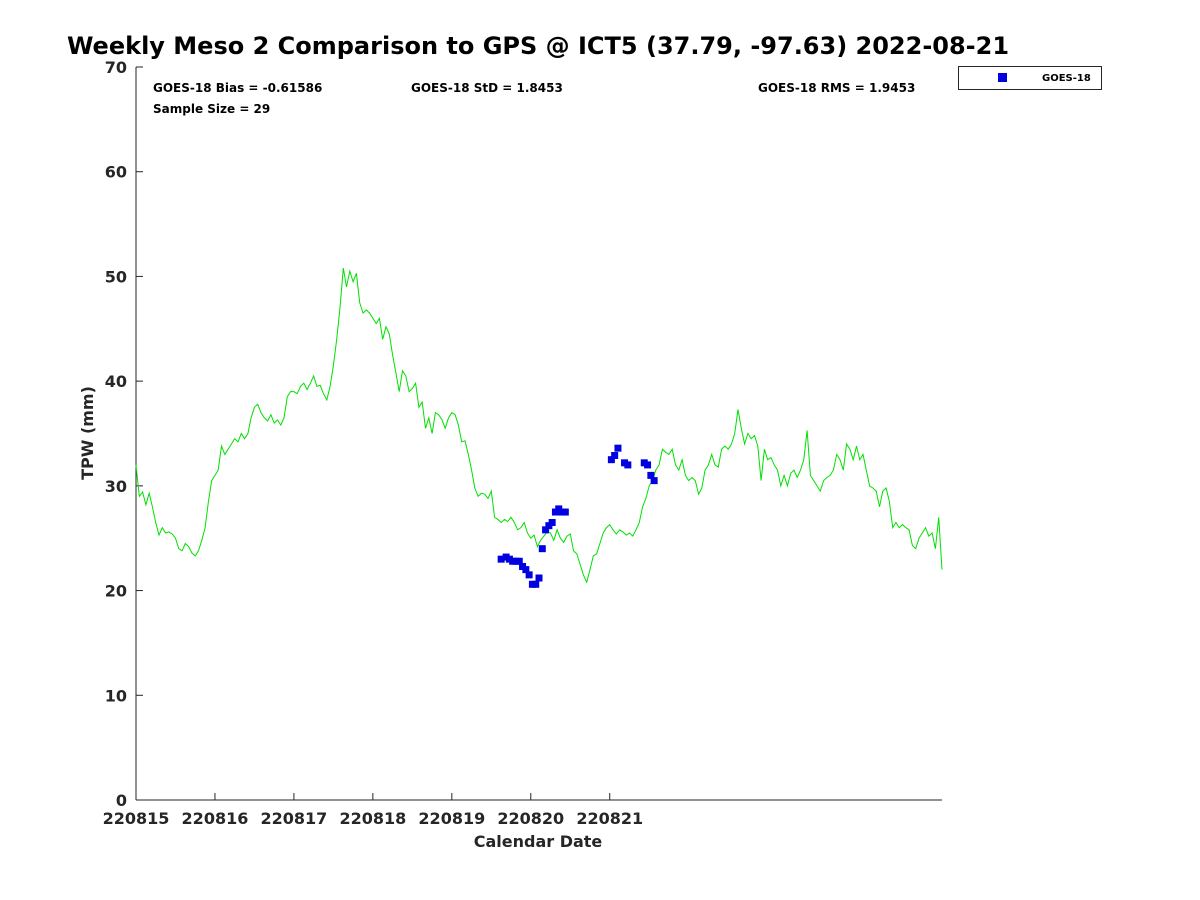 The image size is (1200, 900). I want to click on y-tick-label: 20, so click(116, 591).